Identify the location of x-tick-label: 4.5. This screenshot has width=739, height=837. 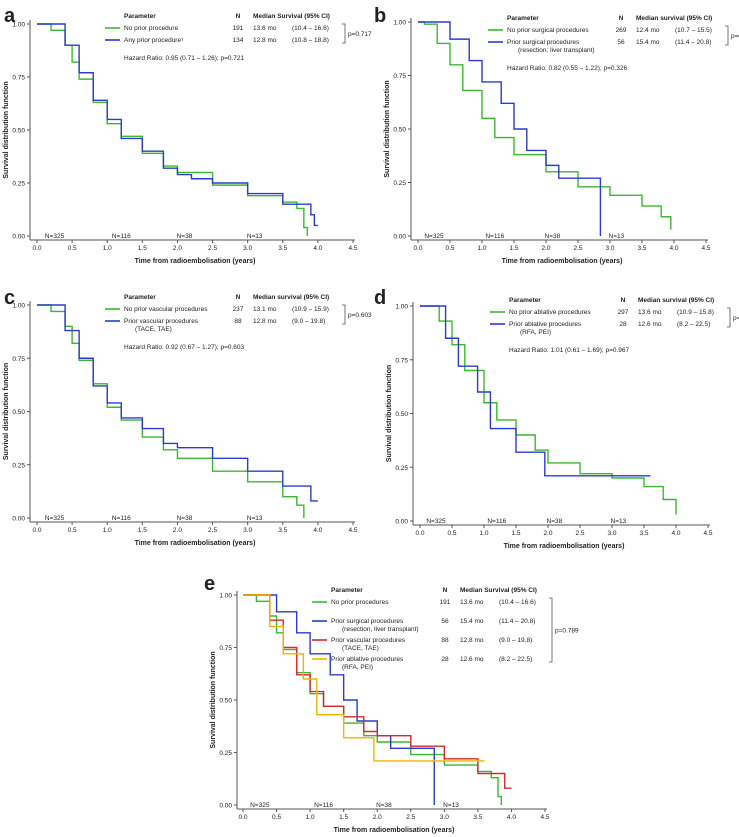
(352, 248).